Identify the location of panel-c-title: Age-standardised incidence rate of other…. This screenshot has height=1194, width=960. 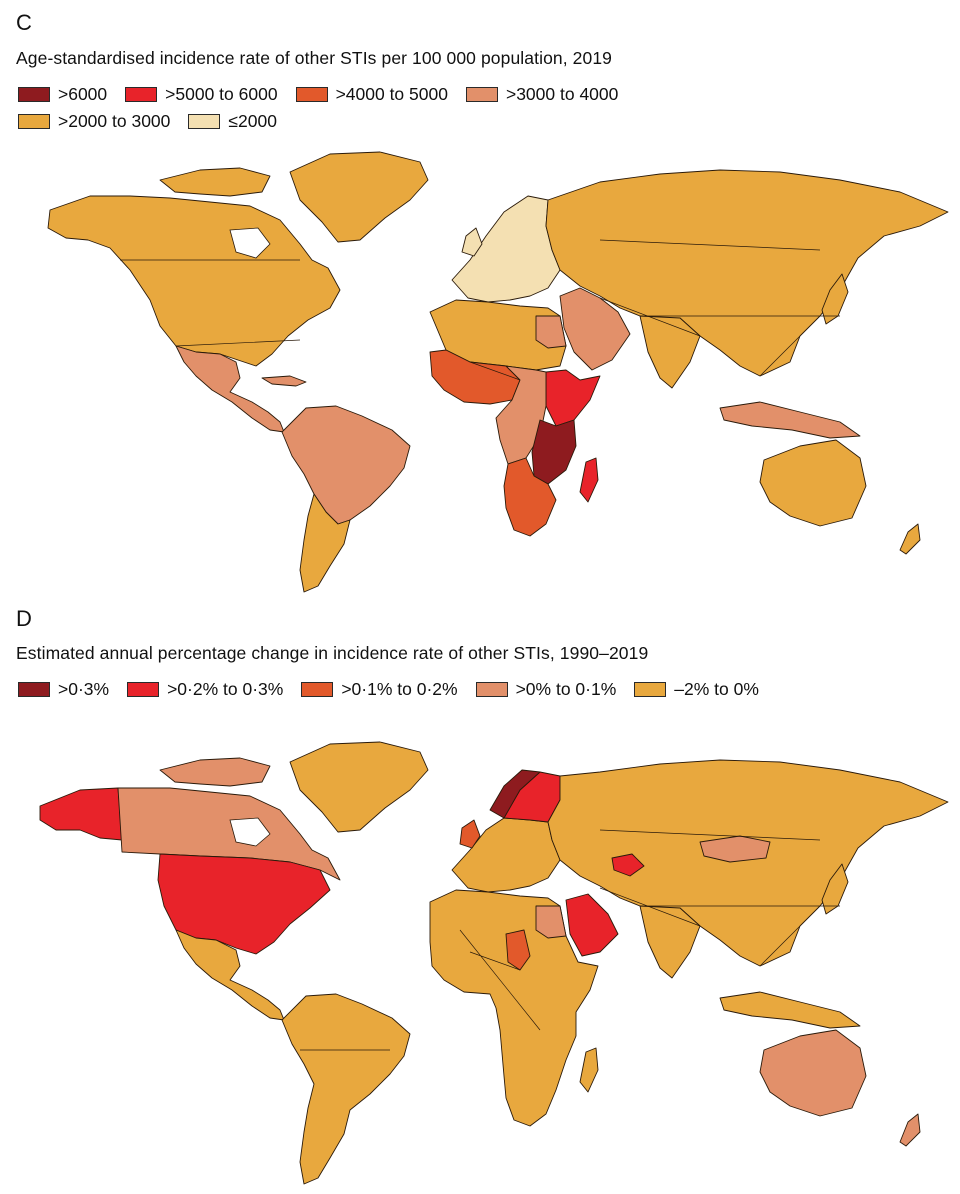
(314, 58).